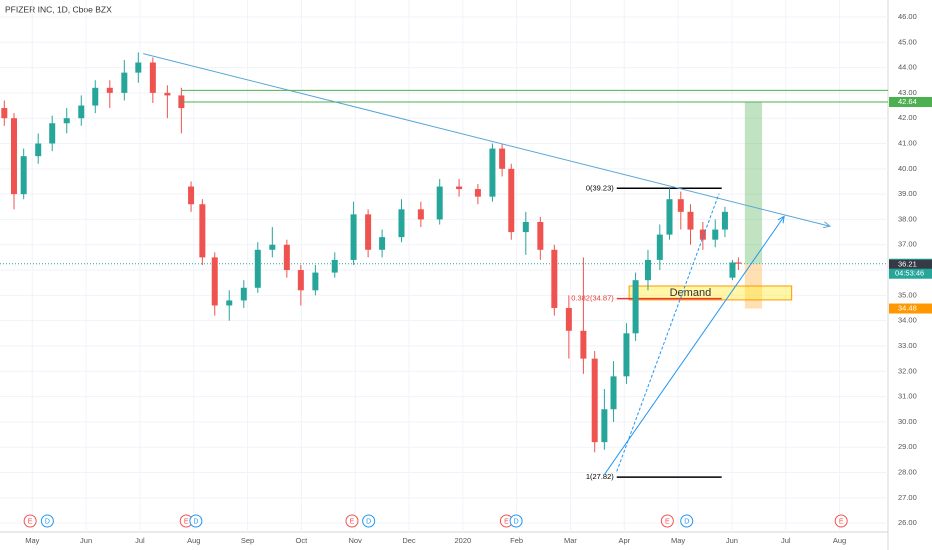  I want to click on x-tick-label: Feb, so click(516, 540).